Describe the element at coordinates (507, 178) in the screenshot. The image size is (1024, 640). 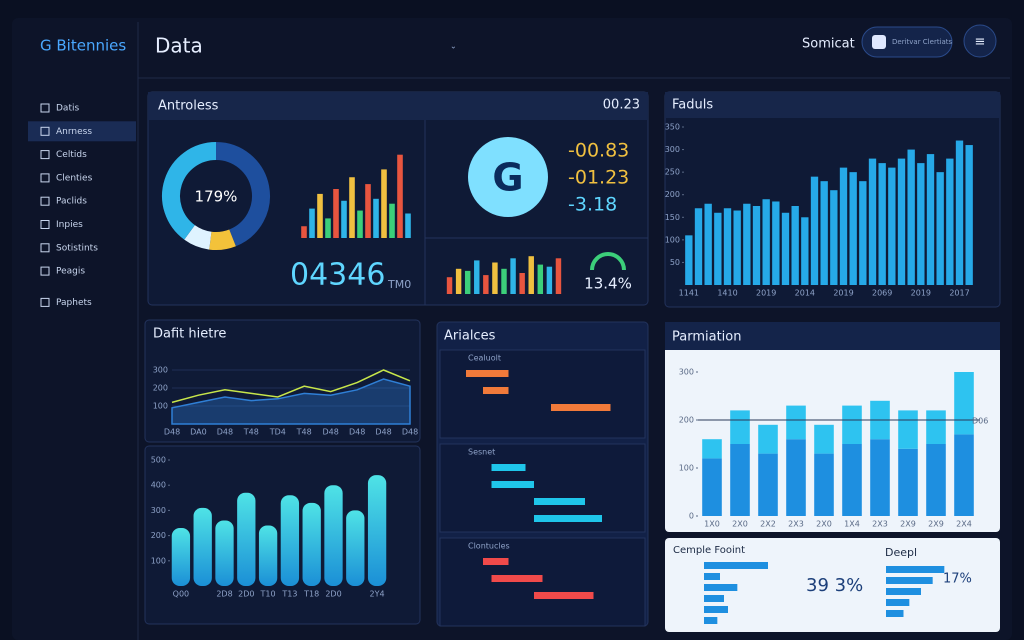
I see `gauge-letter: G` at that location.